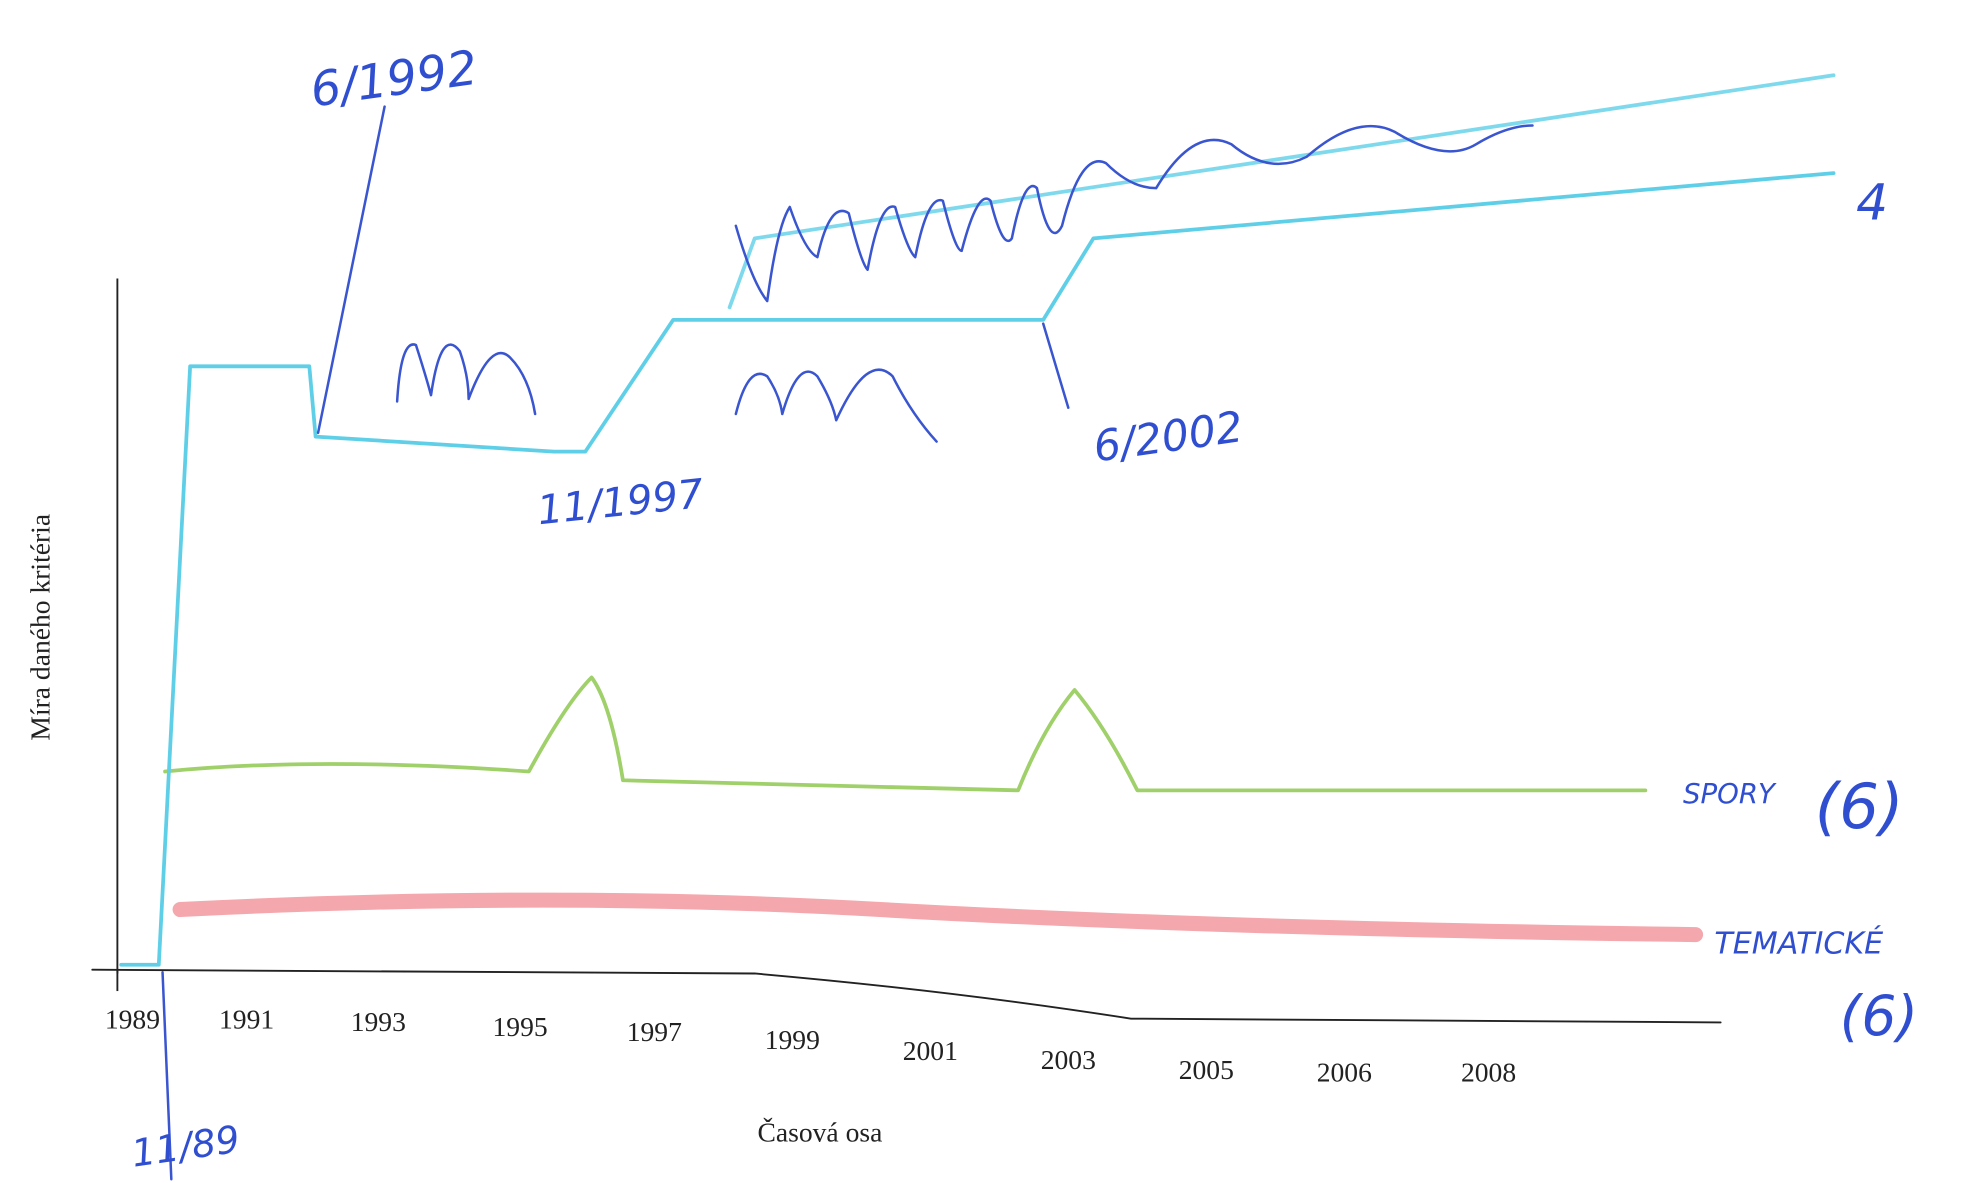 This screenshot has height=1183, width=1971. I want to click on green-line, so click(905, 734).